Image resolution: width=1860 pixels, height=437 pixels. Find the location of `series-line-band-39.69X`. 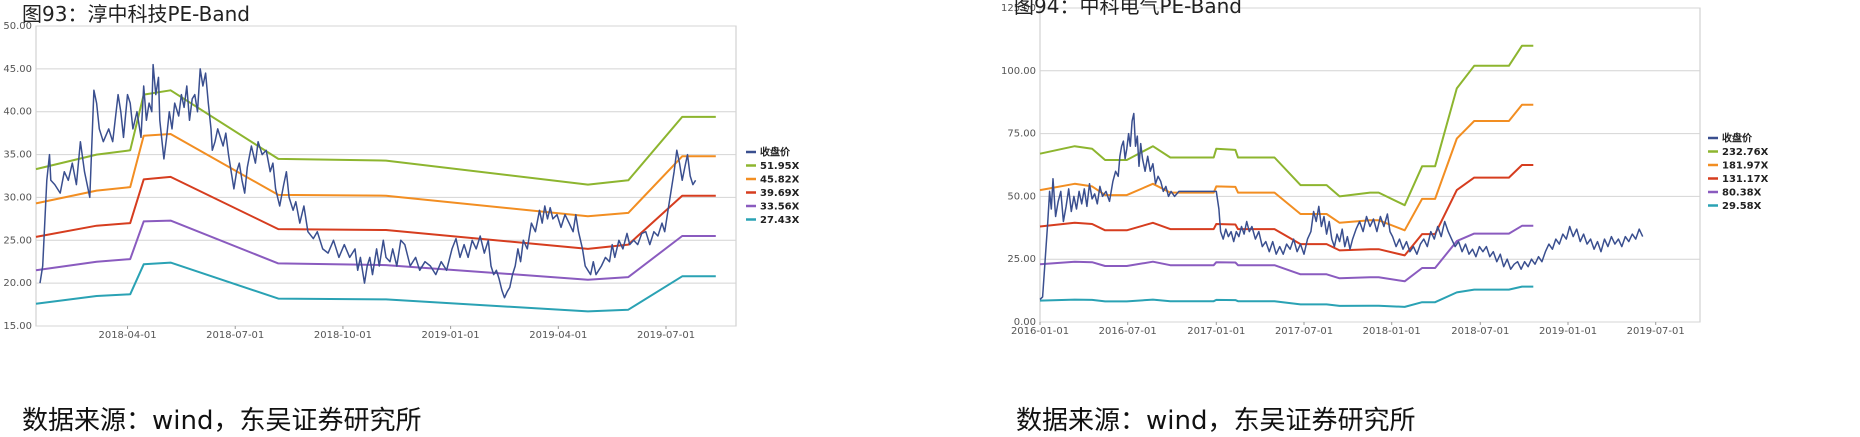

series-line-band-39.69X is located at coordinates (375, 212).